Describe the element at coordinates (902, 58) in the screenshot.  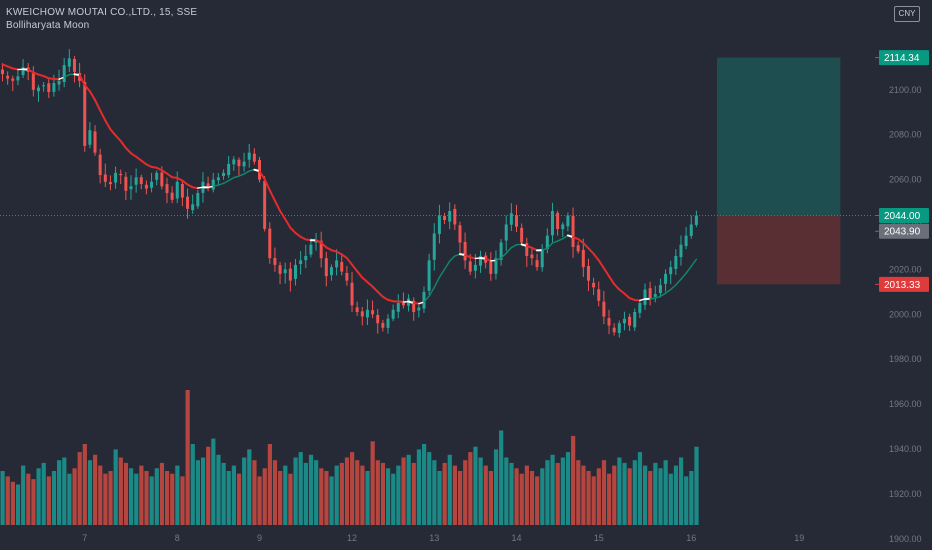
I see `target-price-tag: 2114.34` at that location.